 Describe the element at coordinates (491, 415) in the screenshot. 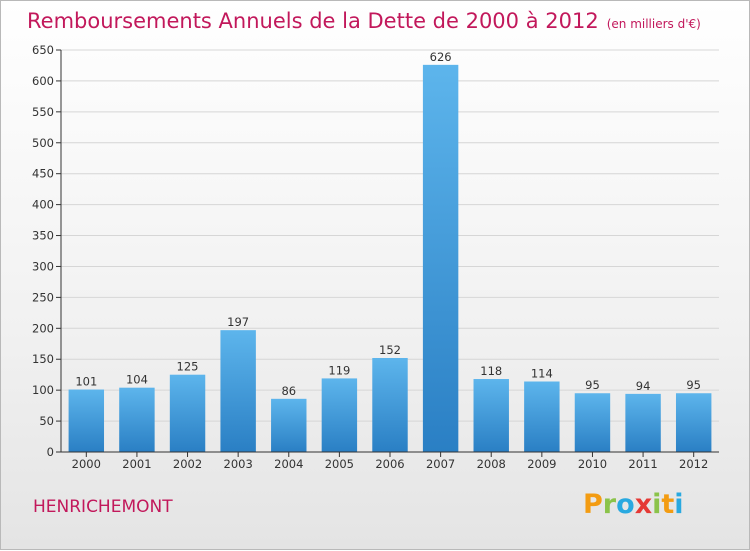

I see `bar-2008` at that location.